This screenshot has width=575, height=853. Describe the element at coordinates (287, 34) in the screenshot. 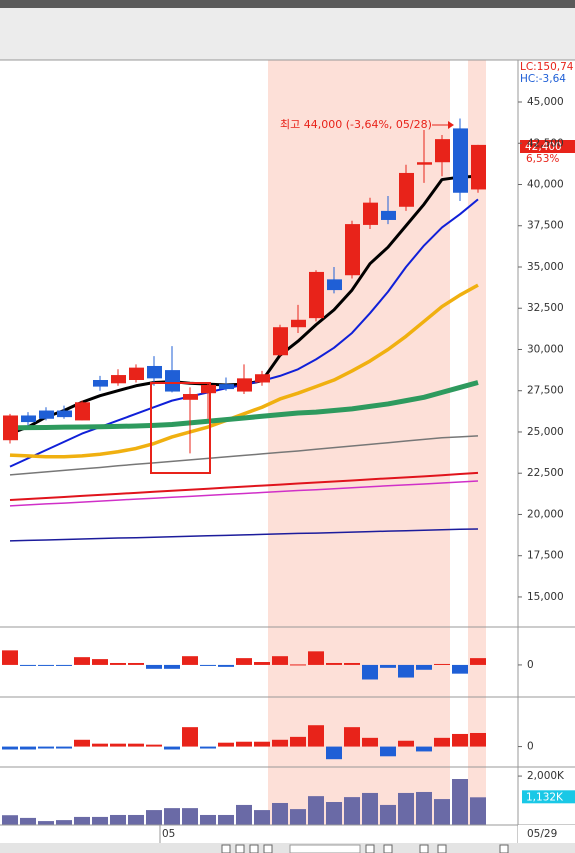

I see `toolbar-area` at that location.